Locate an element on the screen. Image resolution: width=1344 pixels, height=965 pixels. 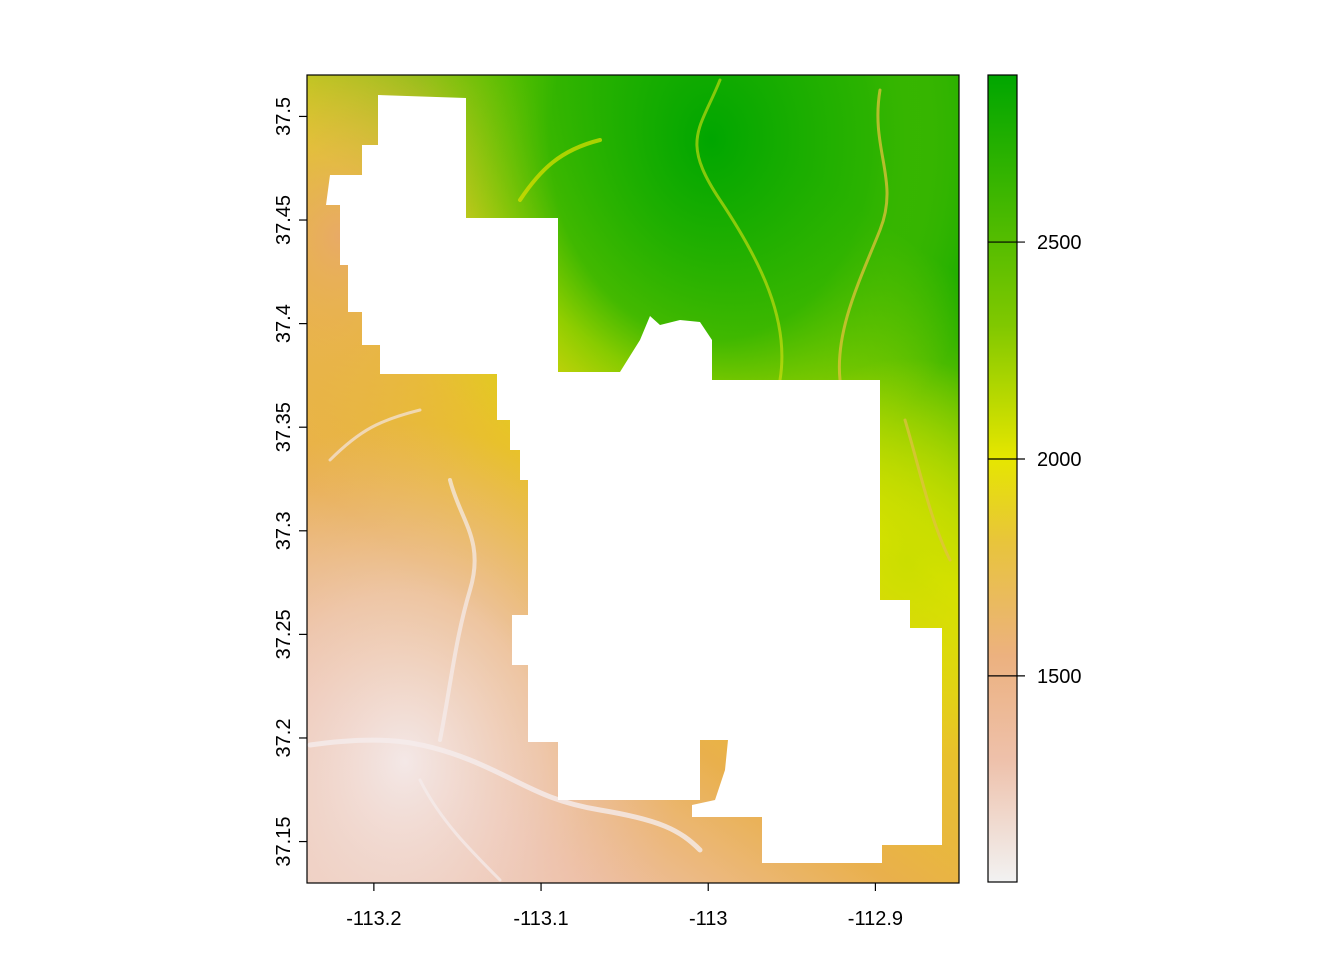
y-axis: 37.15 37.2 37.25 37.3 37.35 37.4 37.45 37.5 is located at coordinates (290, 482).